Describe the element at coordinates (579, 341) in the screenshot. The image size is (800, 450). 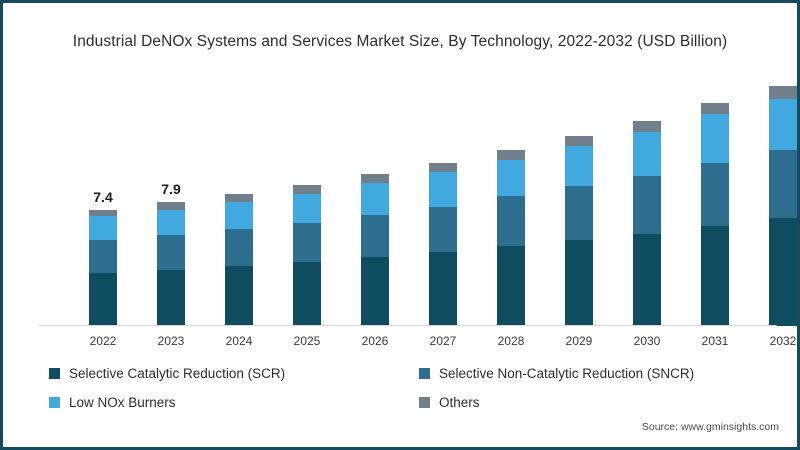
I see `x-axis-tick-2029: 2029` at that location.